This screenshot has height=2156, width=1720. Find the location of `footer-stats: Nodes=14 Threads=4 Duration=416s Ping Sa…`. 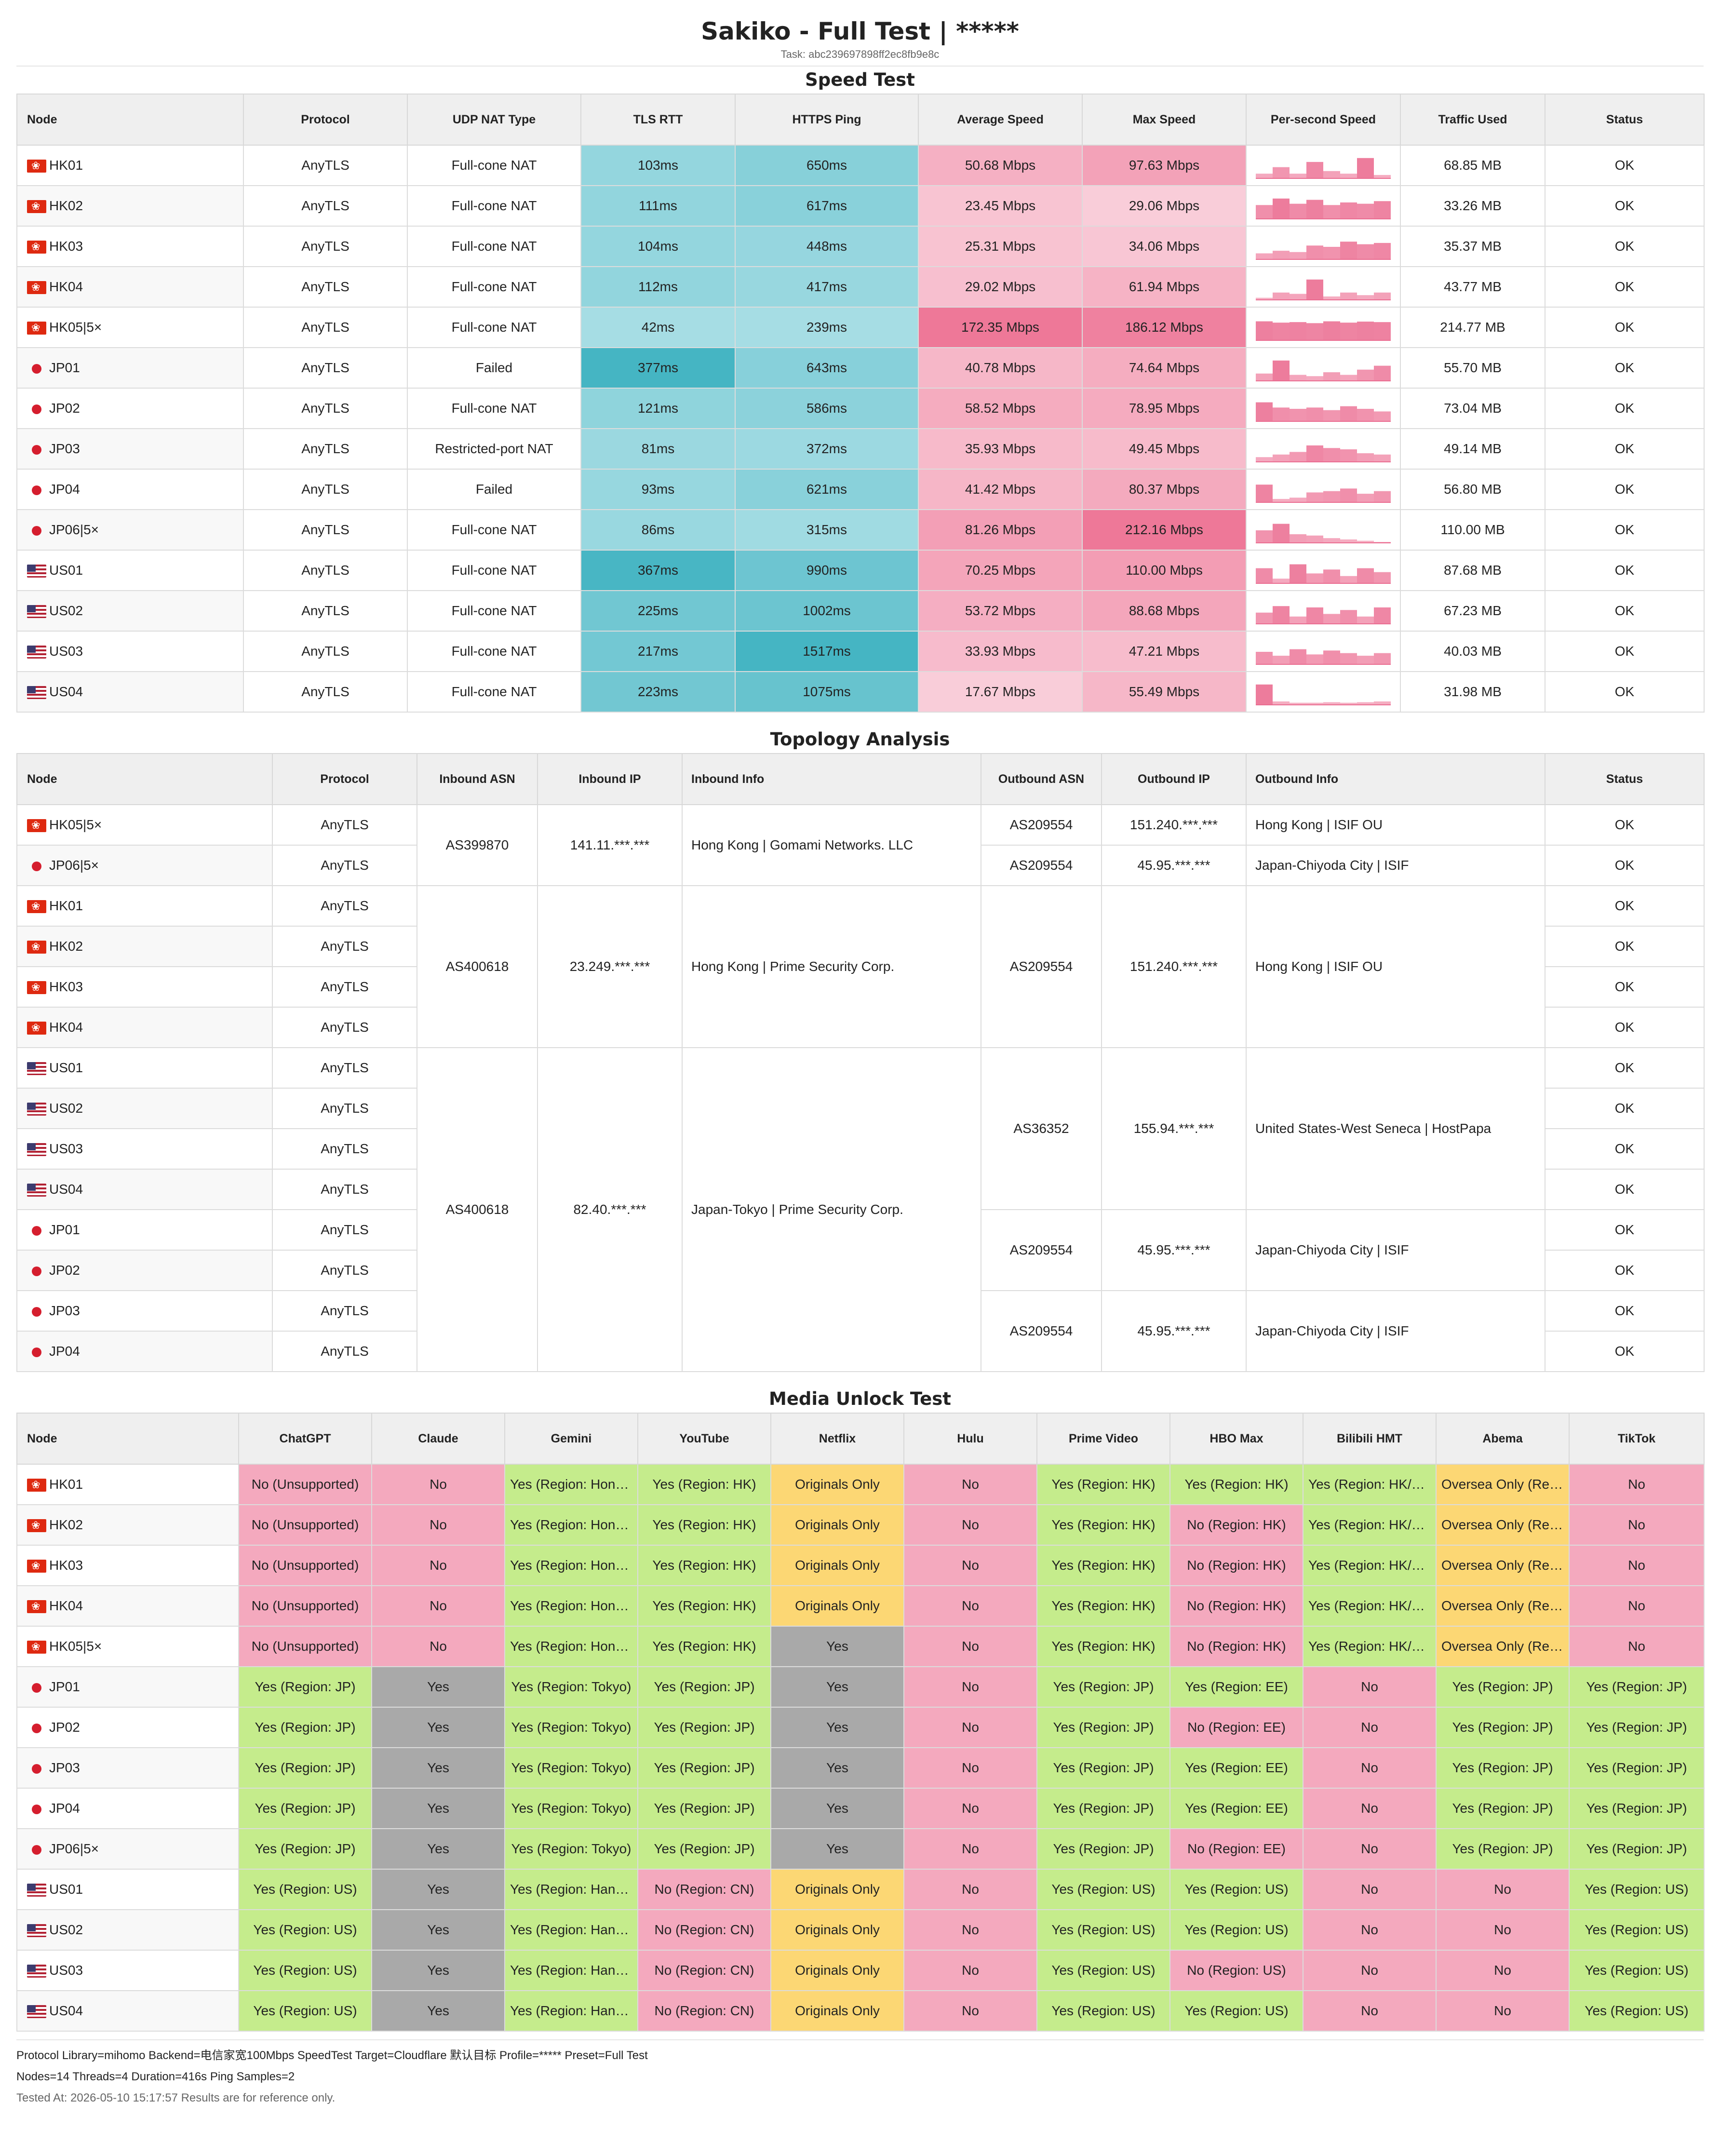

footer-stats: Nodes=14 Threads=4 Duration=416s Ping Sa… is located at coordinates (155, 2076).